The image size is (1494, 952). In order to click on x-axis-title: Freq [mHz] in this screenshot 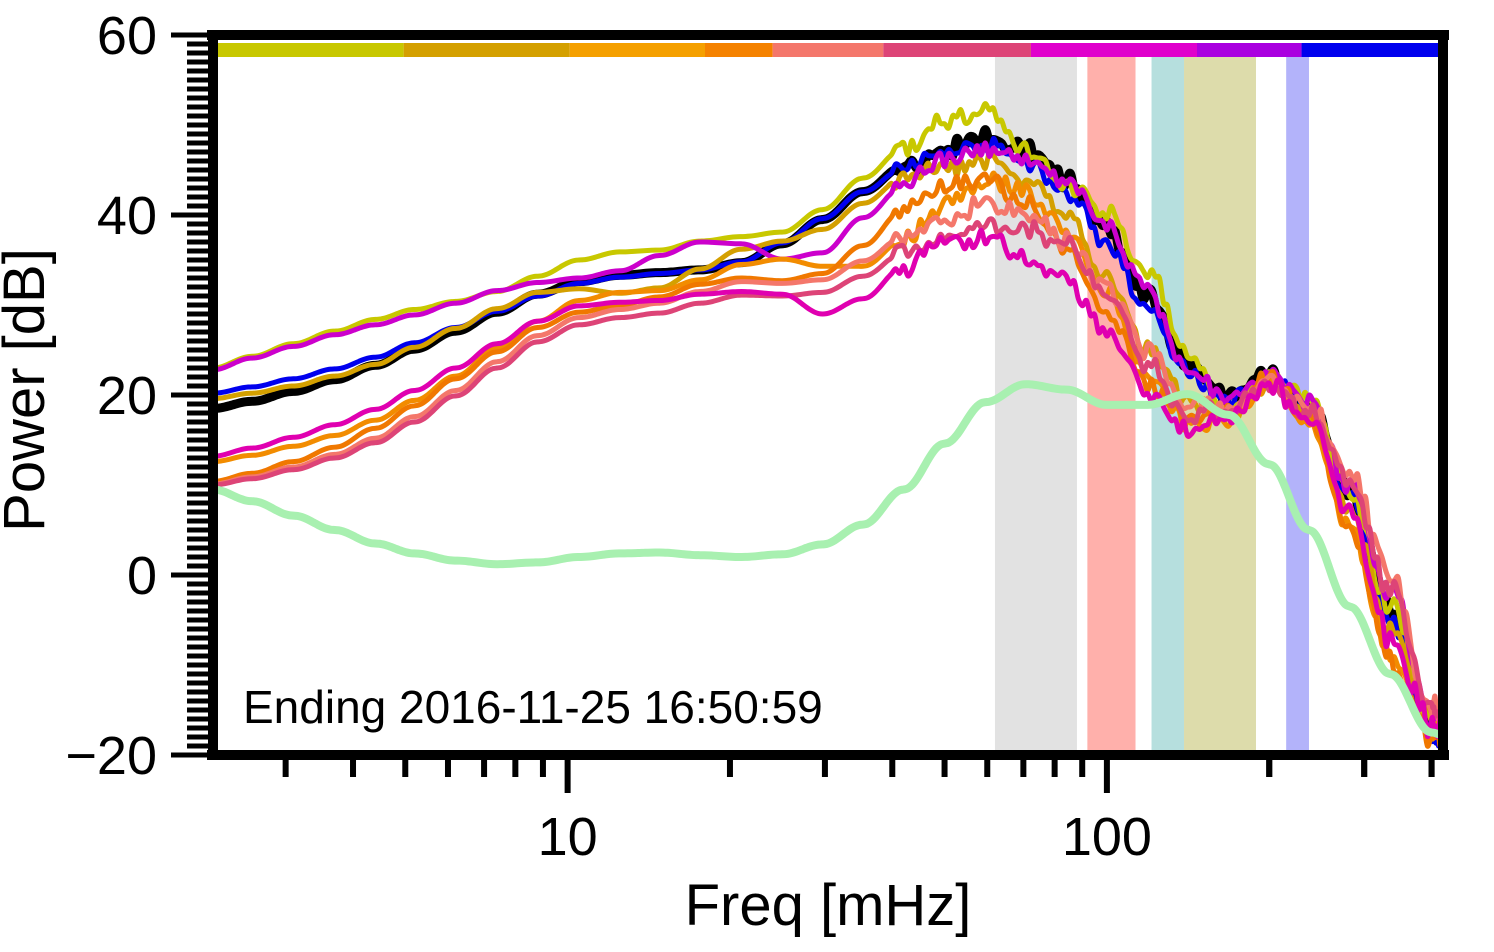, I will do `click(828, 905)`.